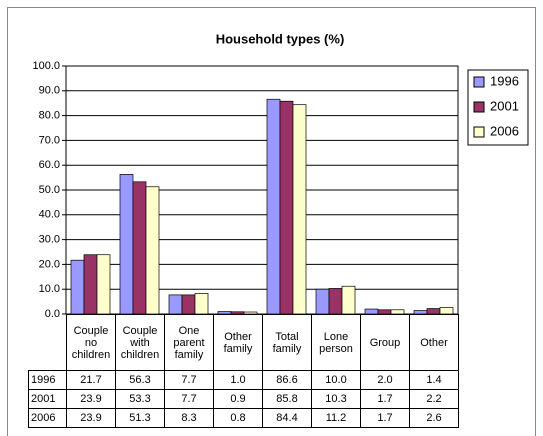 Image resolution: width=543 pixels, height=436 pixels. I want to click on y-tick-label: 30.0, so click(49, 240).